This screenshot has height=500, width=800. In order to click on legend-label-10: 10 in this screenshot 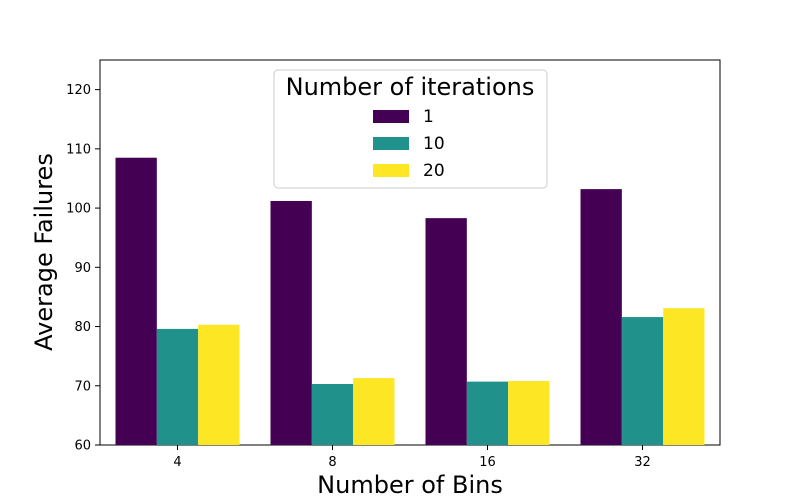, I will do `click(434, 144)`.